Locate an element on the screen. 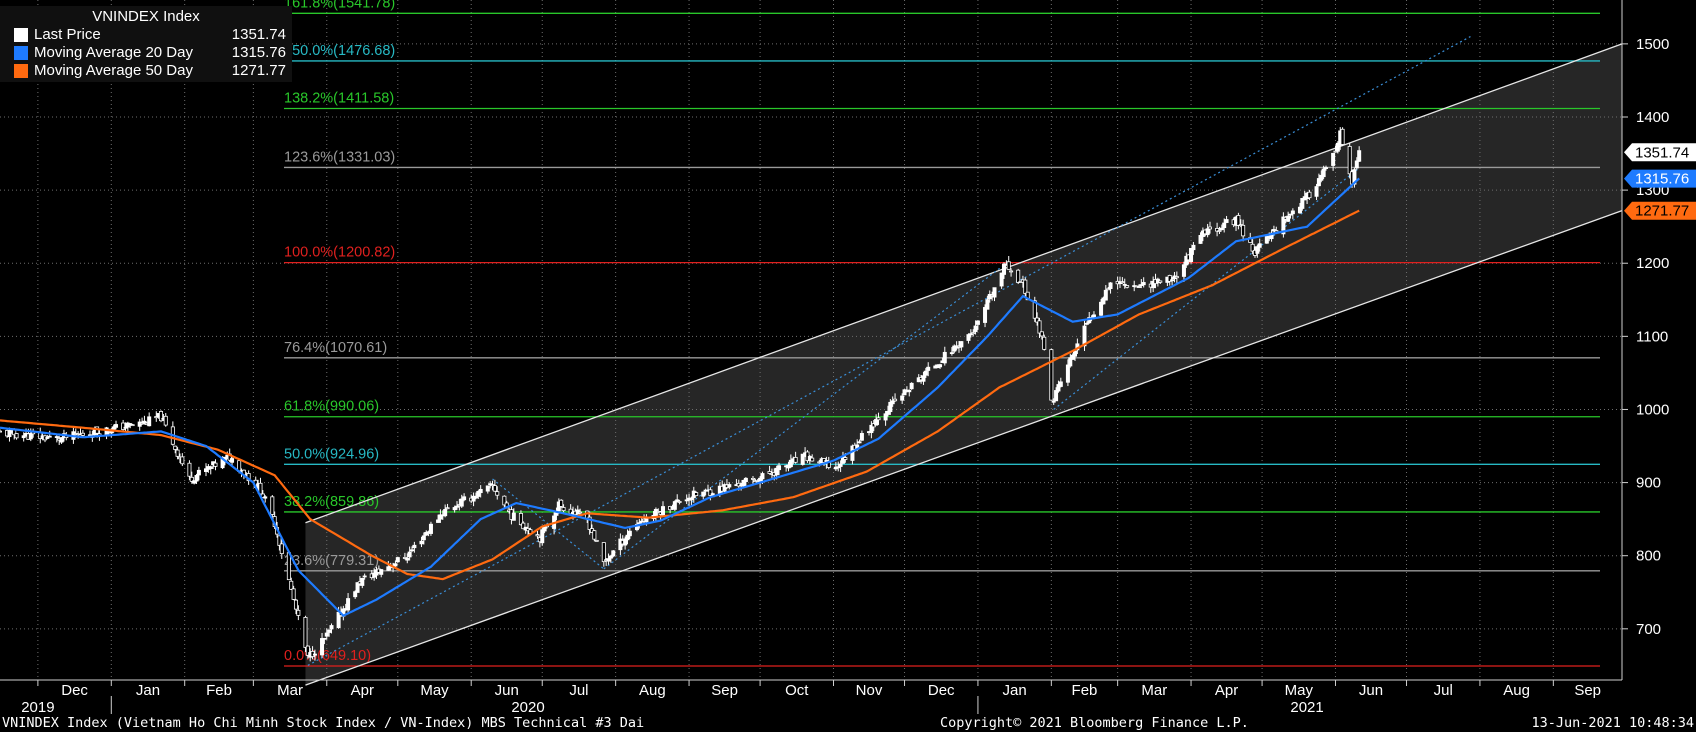 The height and width of the screenshot is (732, 1696). x-month-label: Sep is located at coordinates (724, 690).